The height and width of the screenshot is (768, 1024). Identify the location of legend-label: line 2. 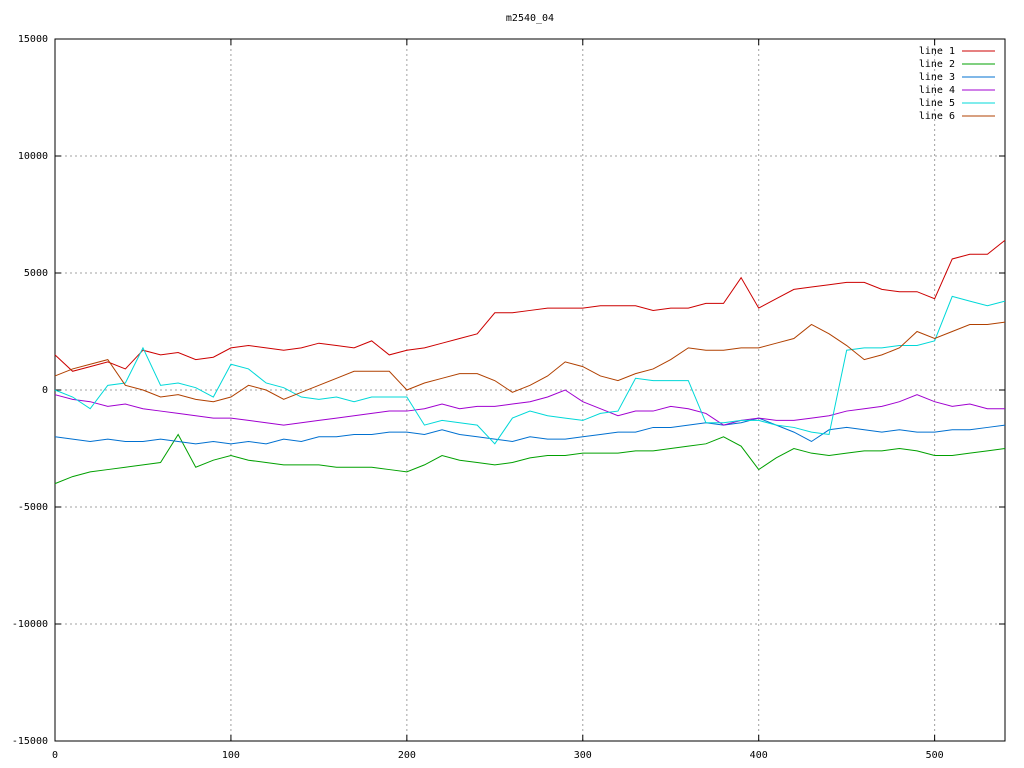
(937, 64).